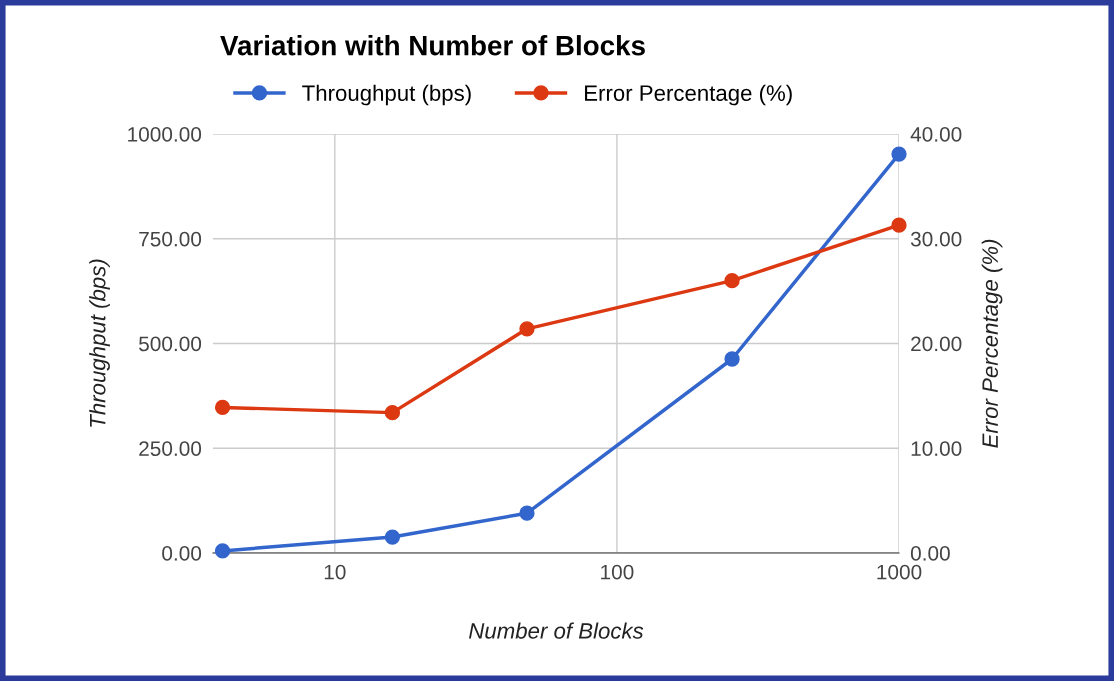  Describe the element at coordinates (386, 95) in the screenshot. I see `legend-label: Throughput (bps)` at that location.